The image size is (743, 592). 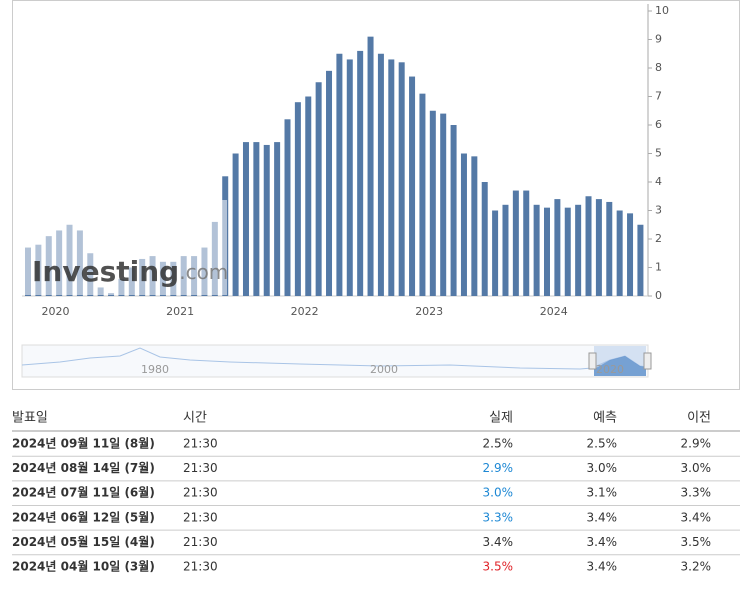 I want to click on y-tick-label: 7, so click(x=658, y=96).